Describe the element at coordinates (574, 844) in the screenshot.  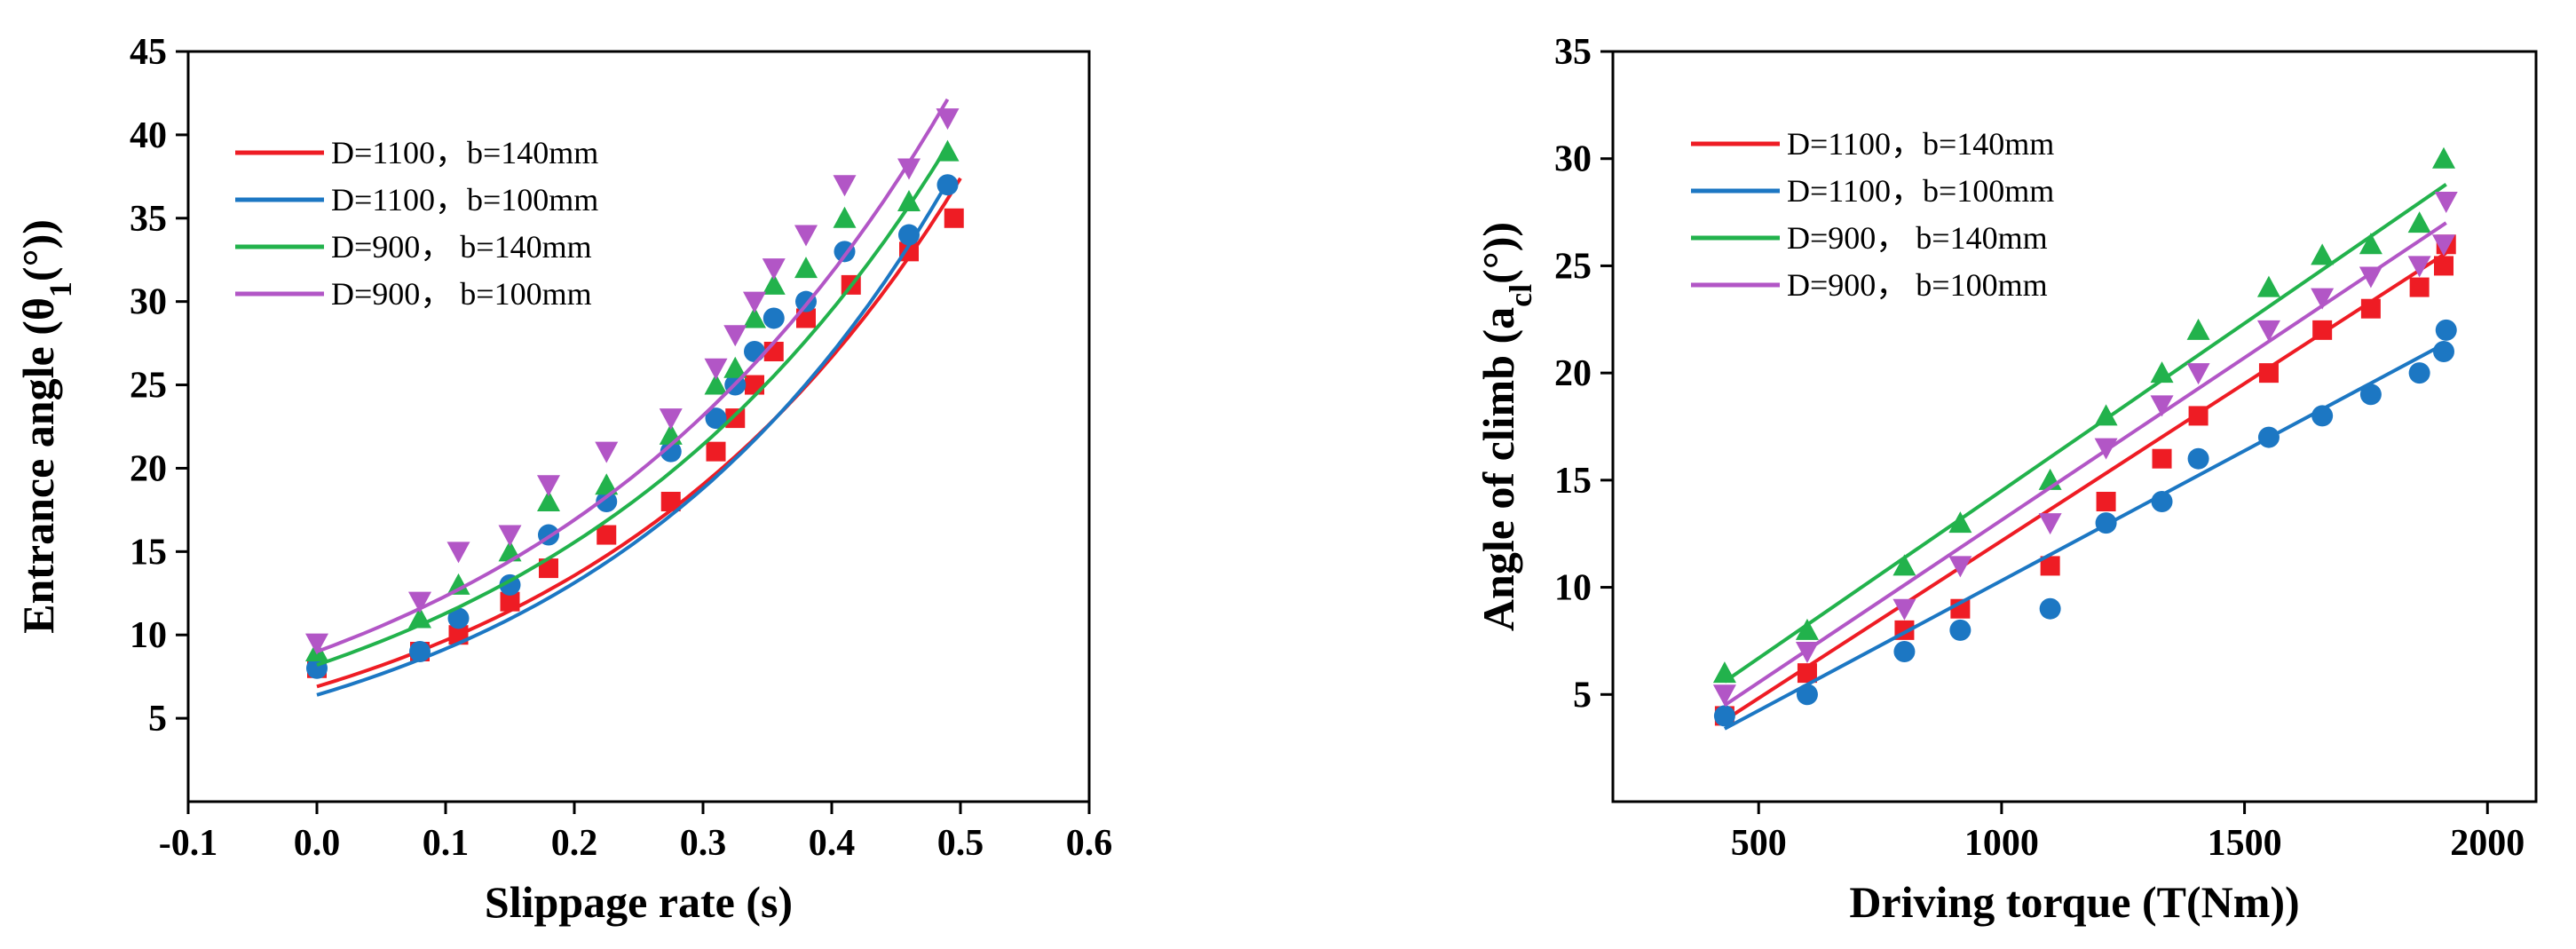
I see `x-tick-label: 0.2` at that location.